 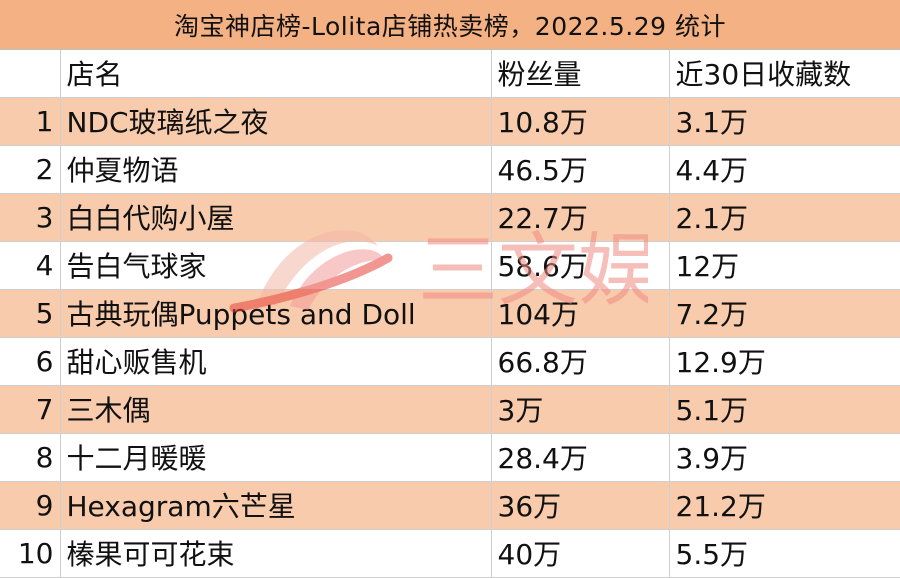 I want to click on table-row: 10 榛果可可花束 40万 5.5万, so click(x=450, y=553).